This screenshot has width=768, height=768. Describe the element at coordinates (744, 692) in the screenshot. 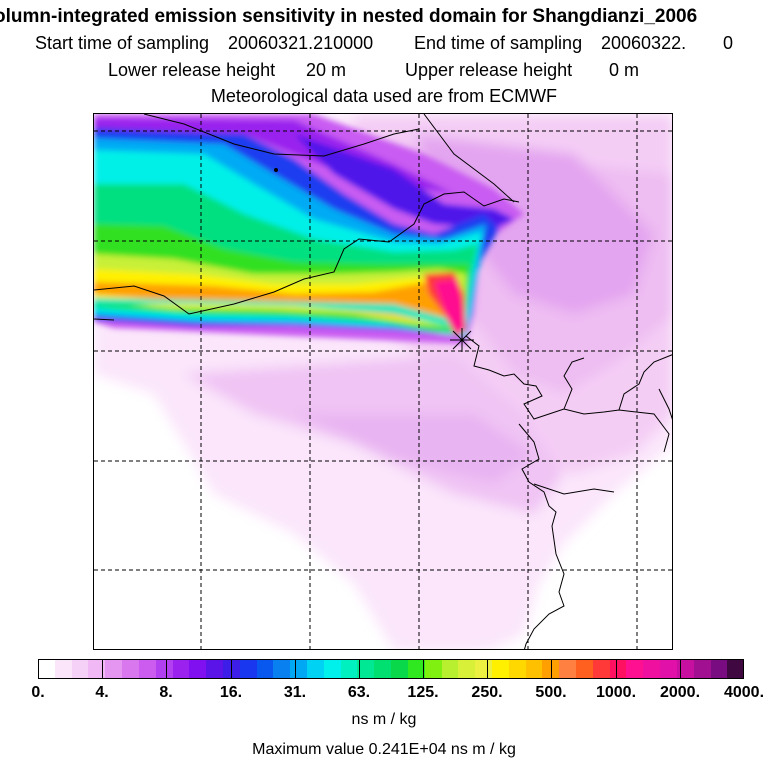

I see `colorbar-label: 4000.` at that location.